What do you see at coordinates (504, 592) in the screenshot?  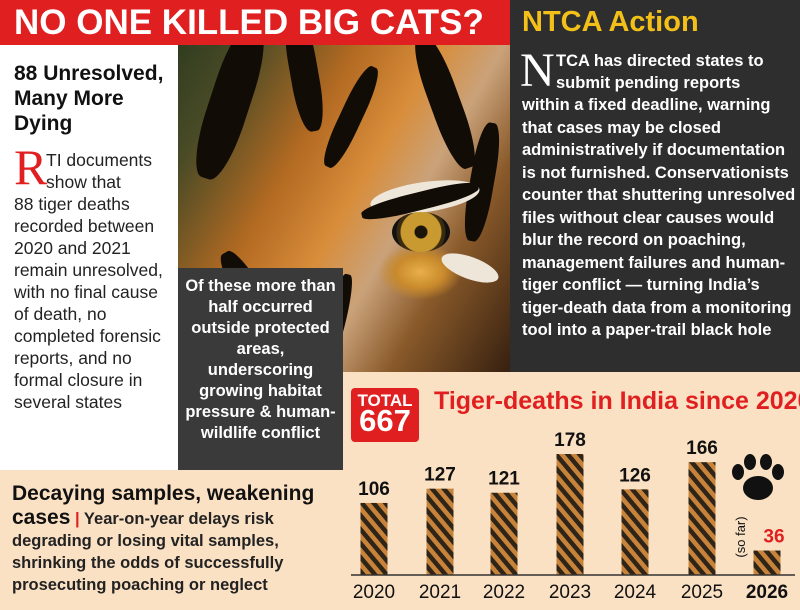 I see `tick-label-2022: 2022` at bounding box center [504, 592].